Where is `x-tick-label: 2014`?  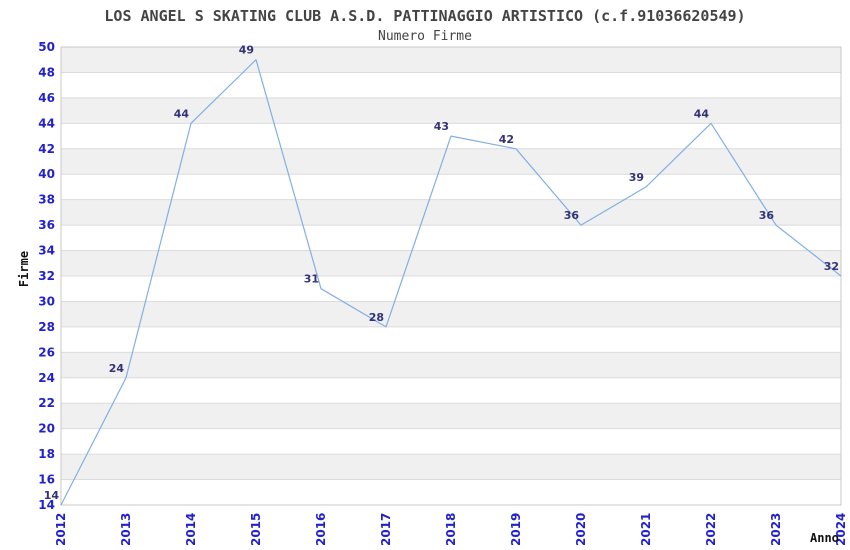 x-tick-label: 2014 is located at coordinates (191, 529).